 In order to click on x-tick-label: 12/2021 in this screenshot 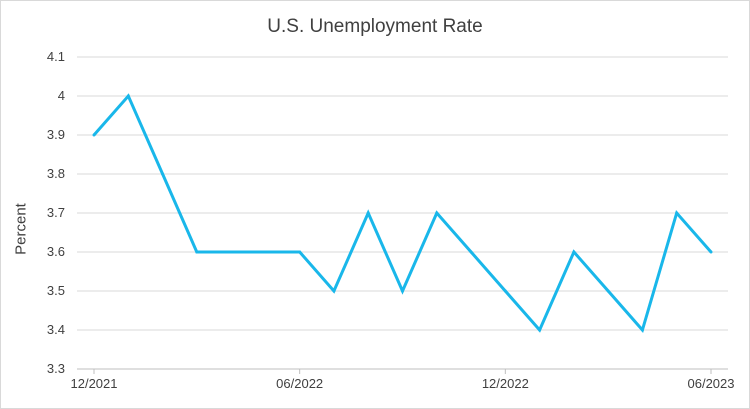, I will do `click(94, 383)`.